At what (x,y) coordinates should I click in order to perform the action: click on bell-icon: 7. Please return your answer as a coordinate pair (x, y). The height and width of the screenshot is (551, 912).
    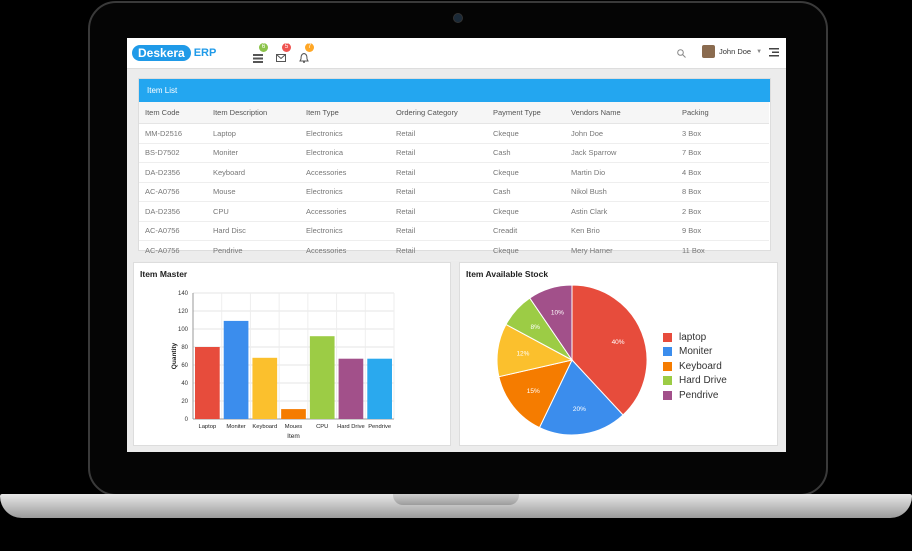
    Looking at the image, I should click on (306, 53).